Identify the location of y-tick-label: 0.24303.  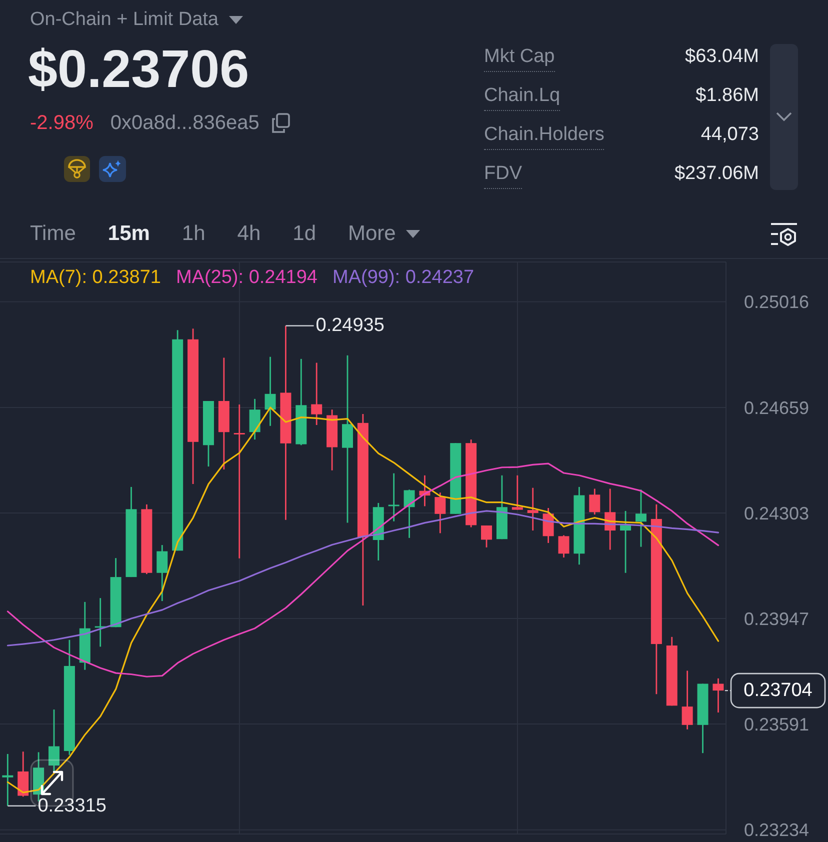
(777, 513).